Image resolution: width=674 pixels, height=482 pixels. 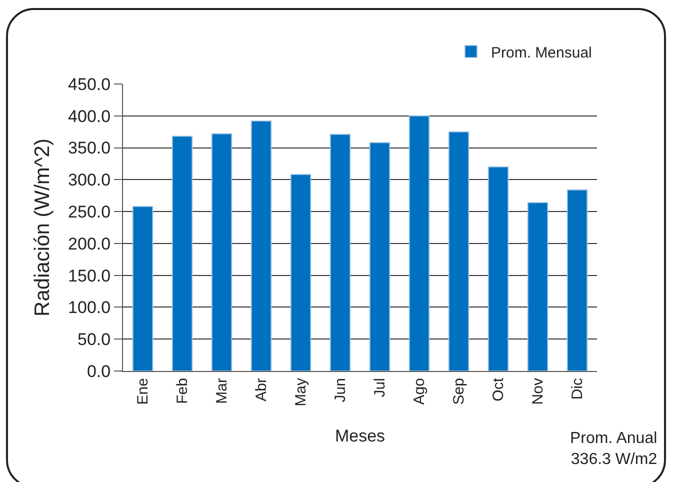 I want to click on x-tick-label: Oct, so click(x=499, y=389).